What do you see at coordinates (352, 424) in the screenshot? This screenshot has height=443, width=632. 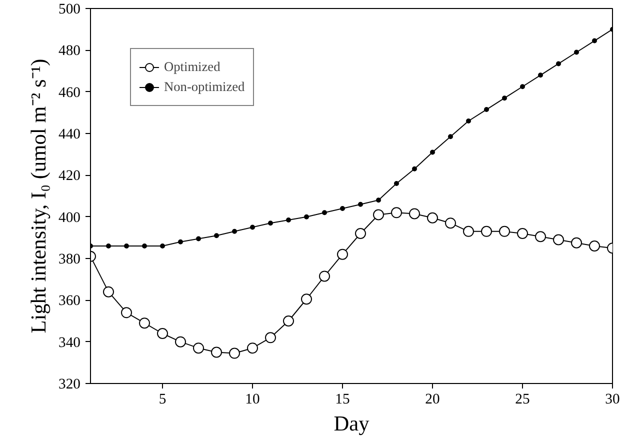 I see `x-axis-title: Day` at bounding box center [352, 424].